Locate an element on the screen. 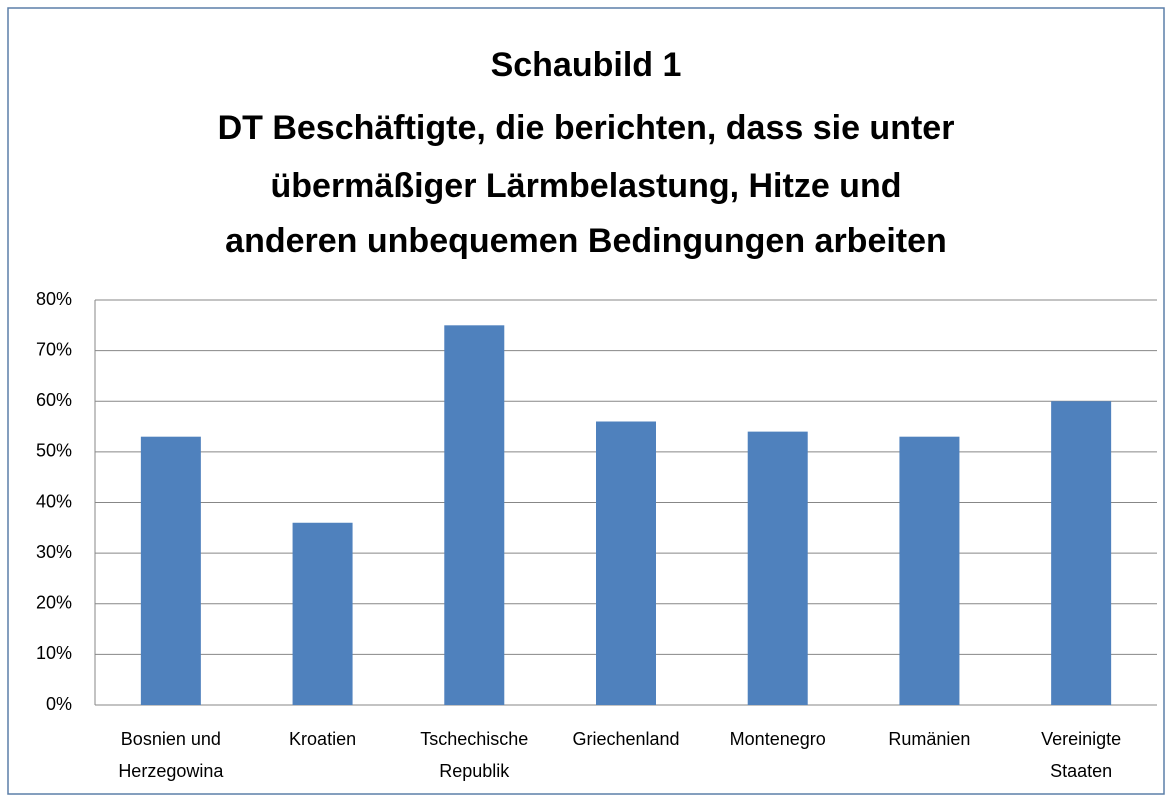  y-tick-label: 20% is located at coordinates (54, 603).